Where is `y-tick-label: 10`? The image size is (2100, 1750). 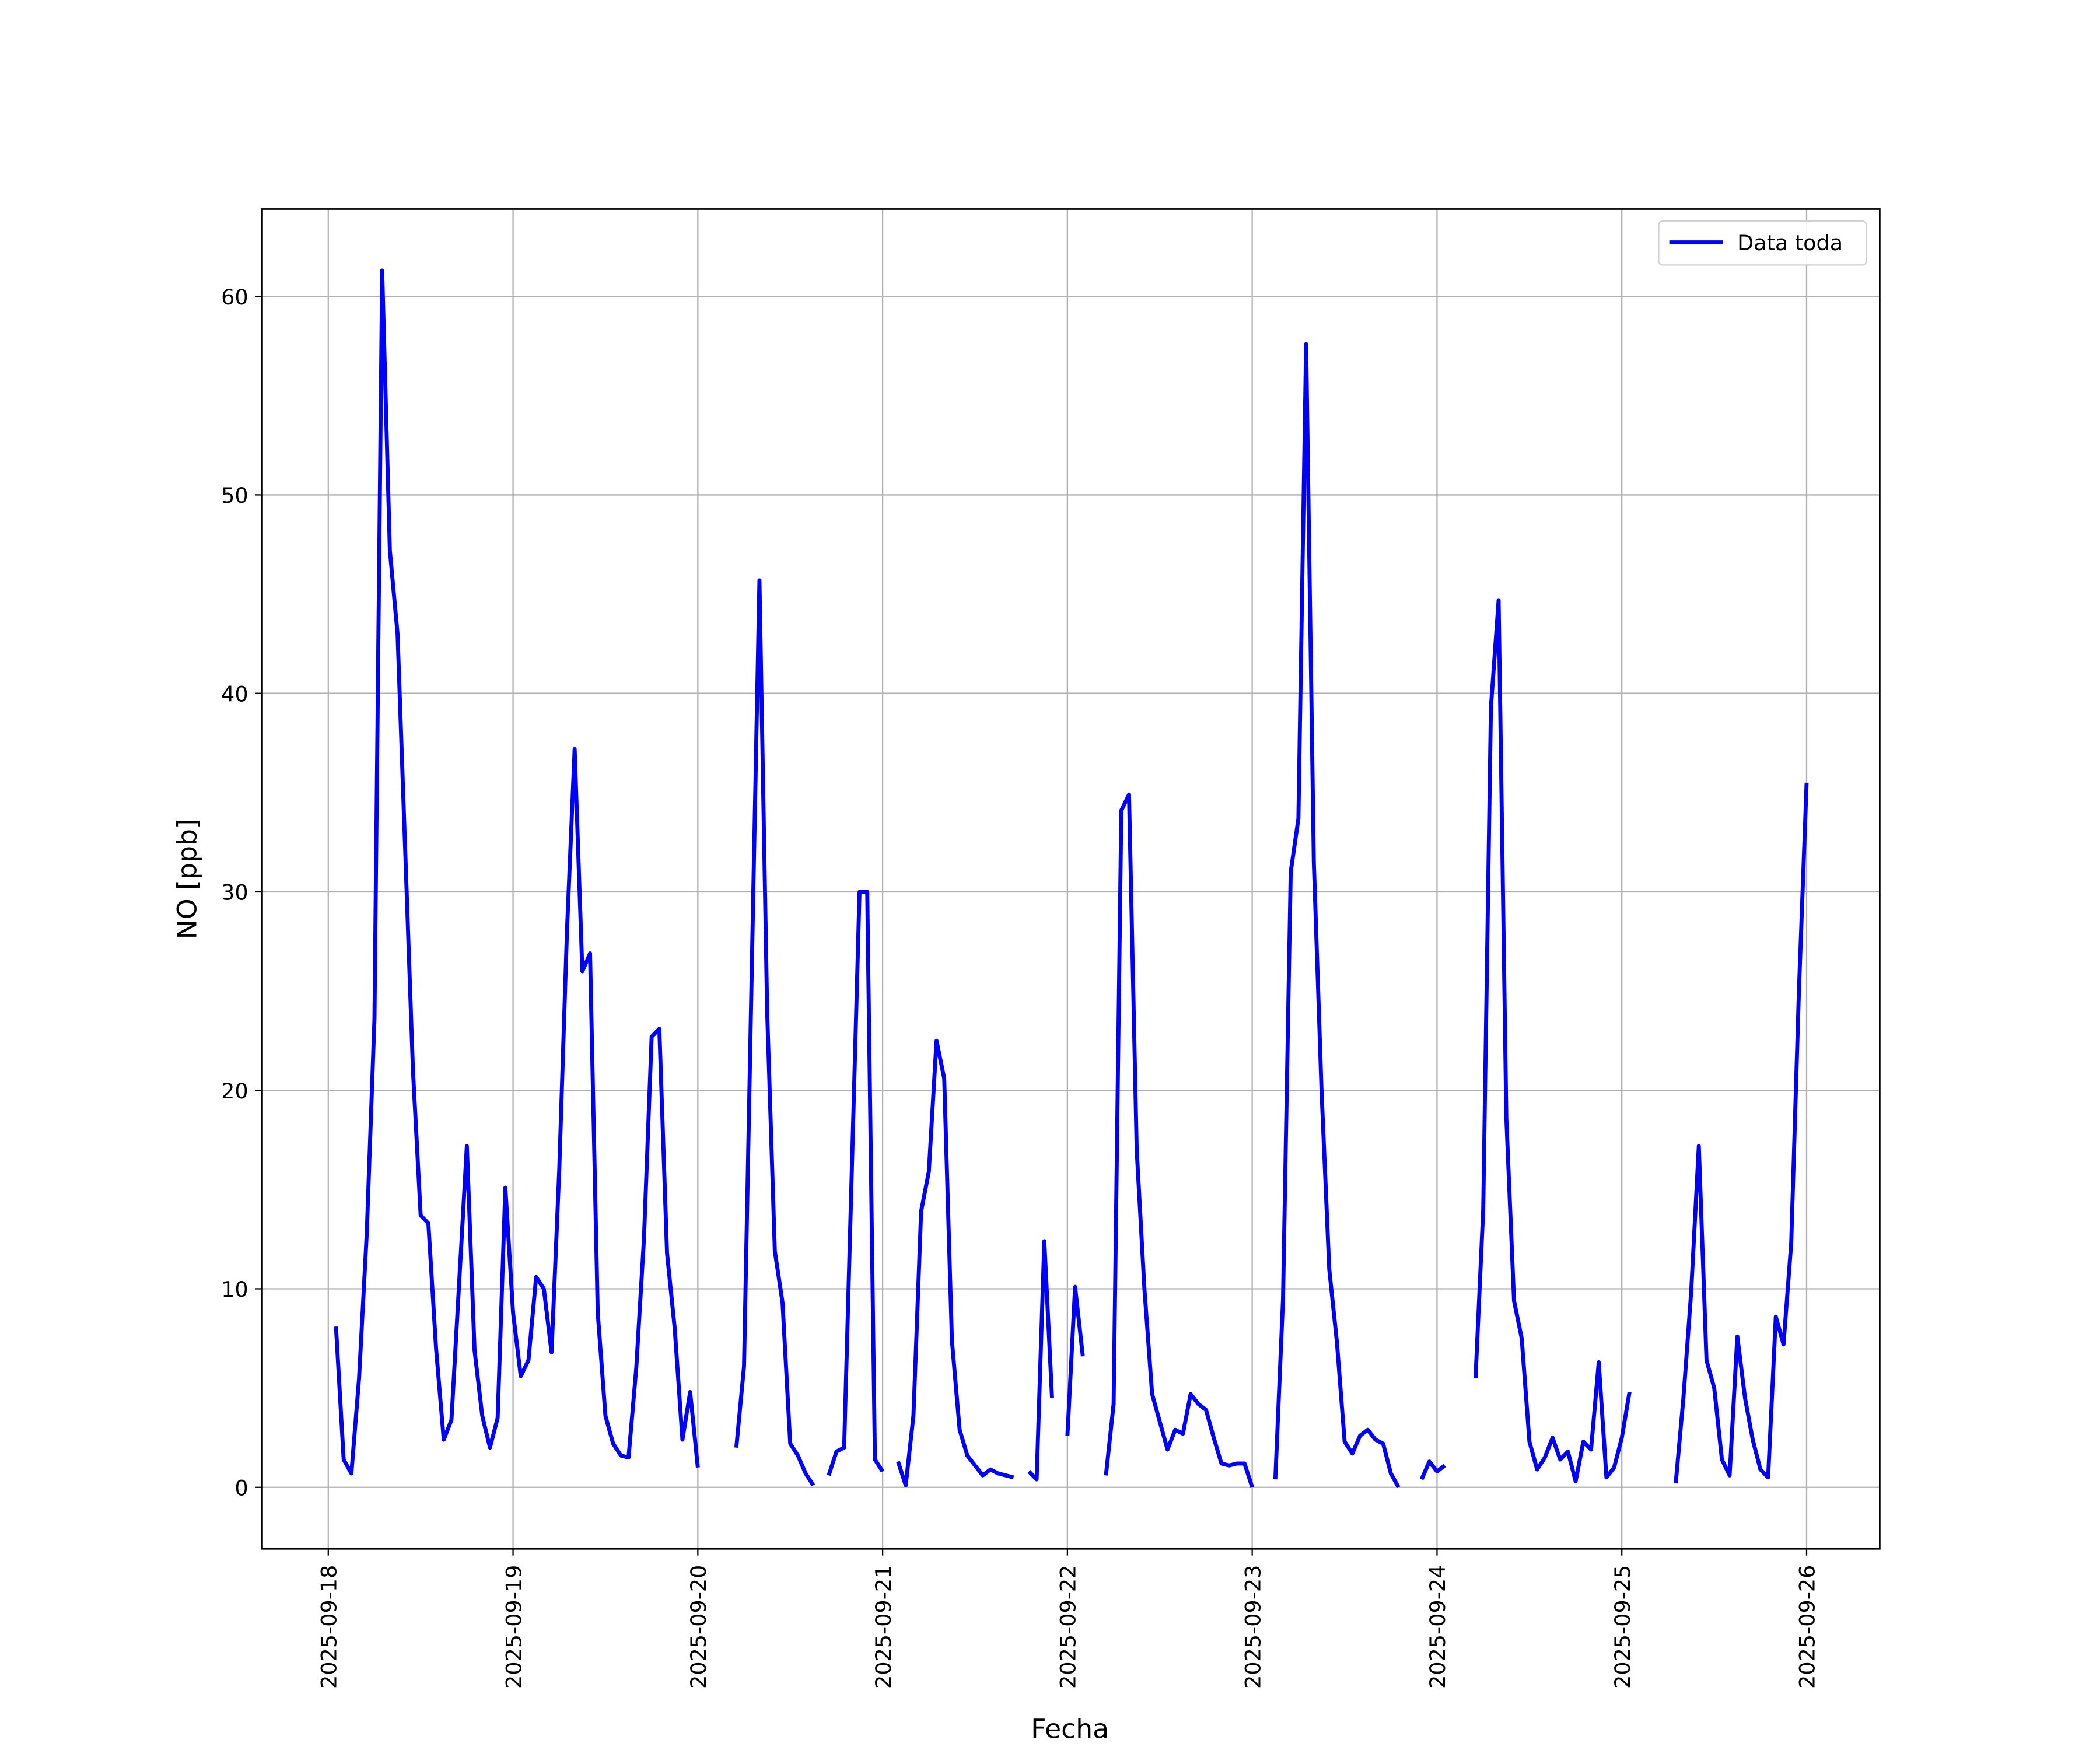 y-tick-label: 10 is located at coordinates (235, 1289).